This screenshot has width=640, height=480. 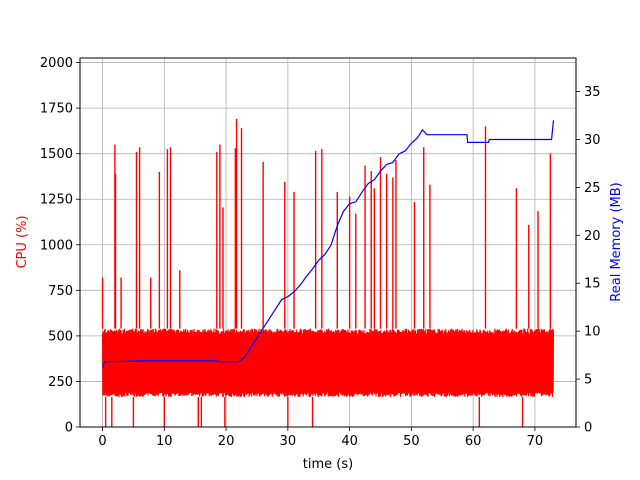 I want to click on y-right-tick-label: 25, so click(x=592, y=188).